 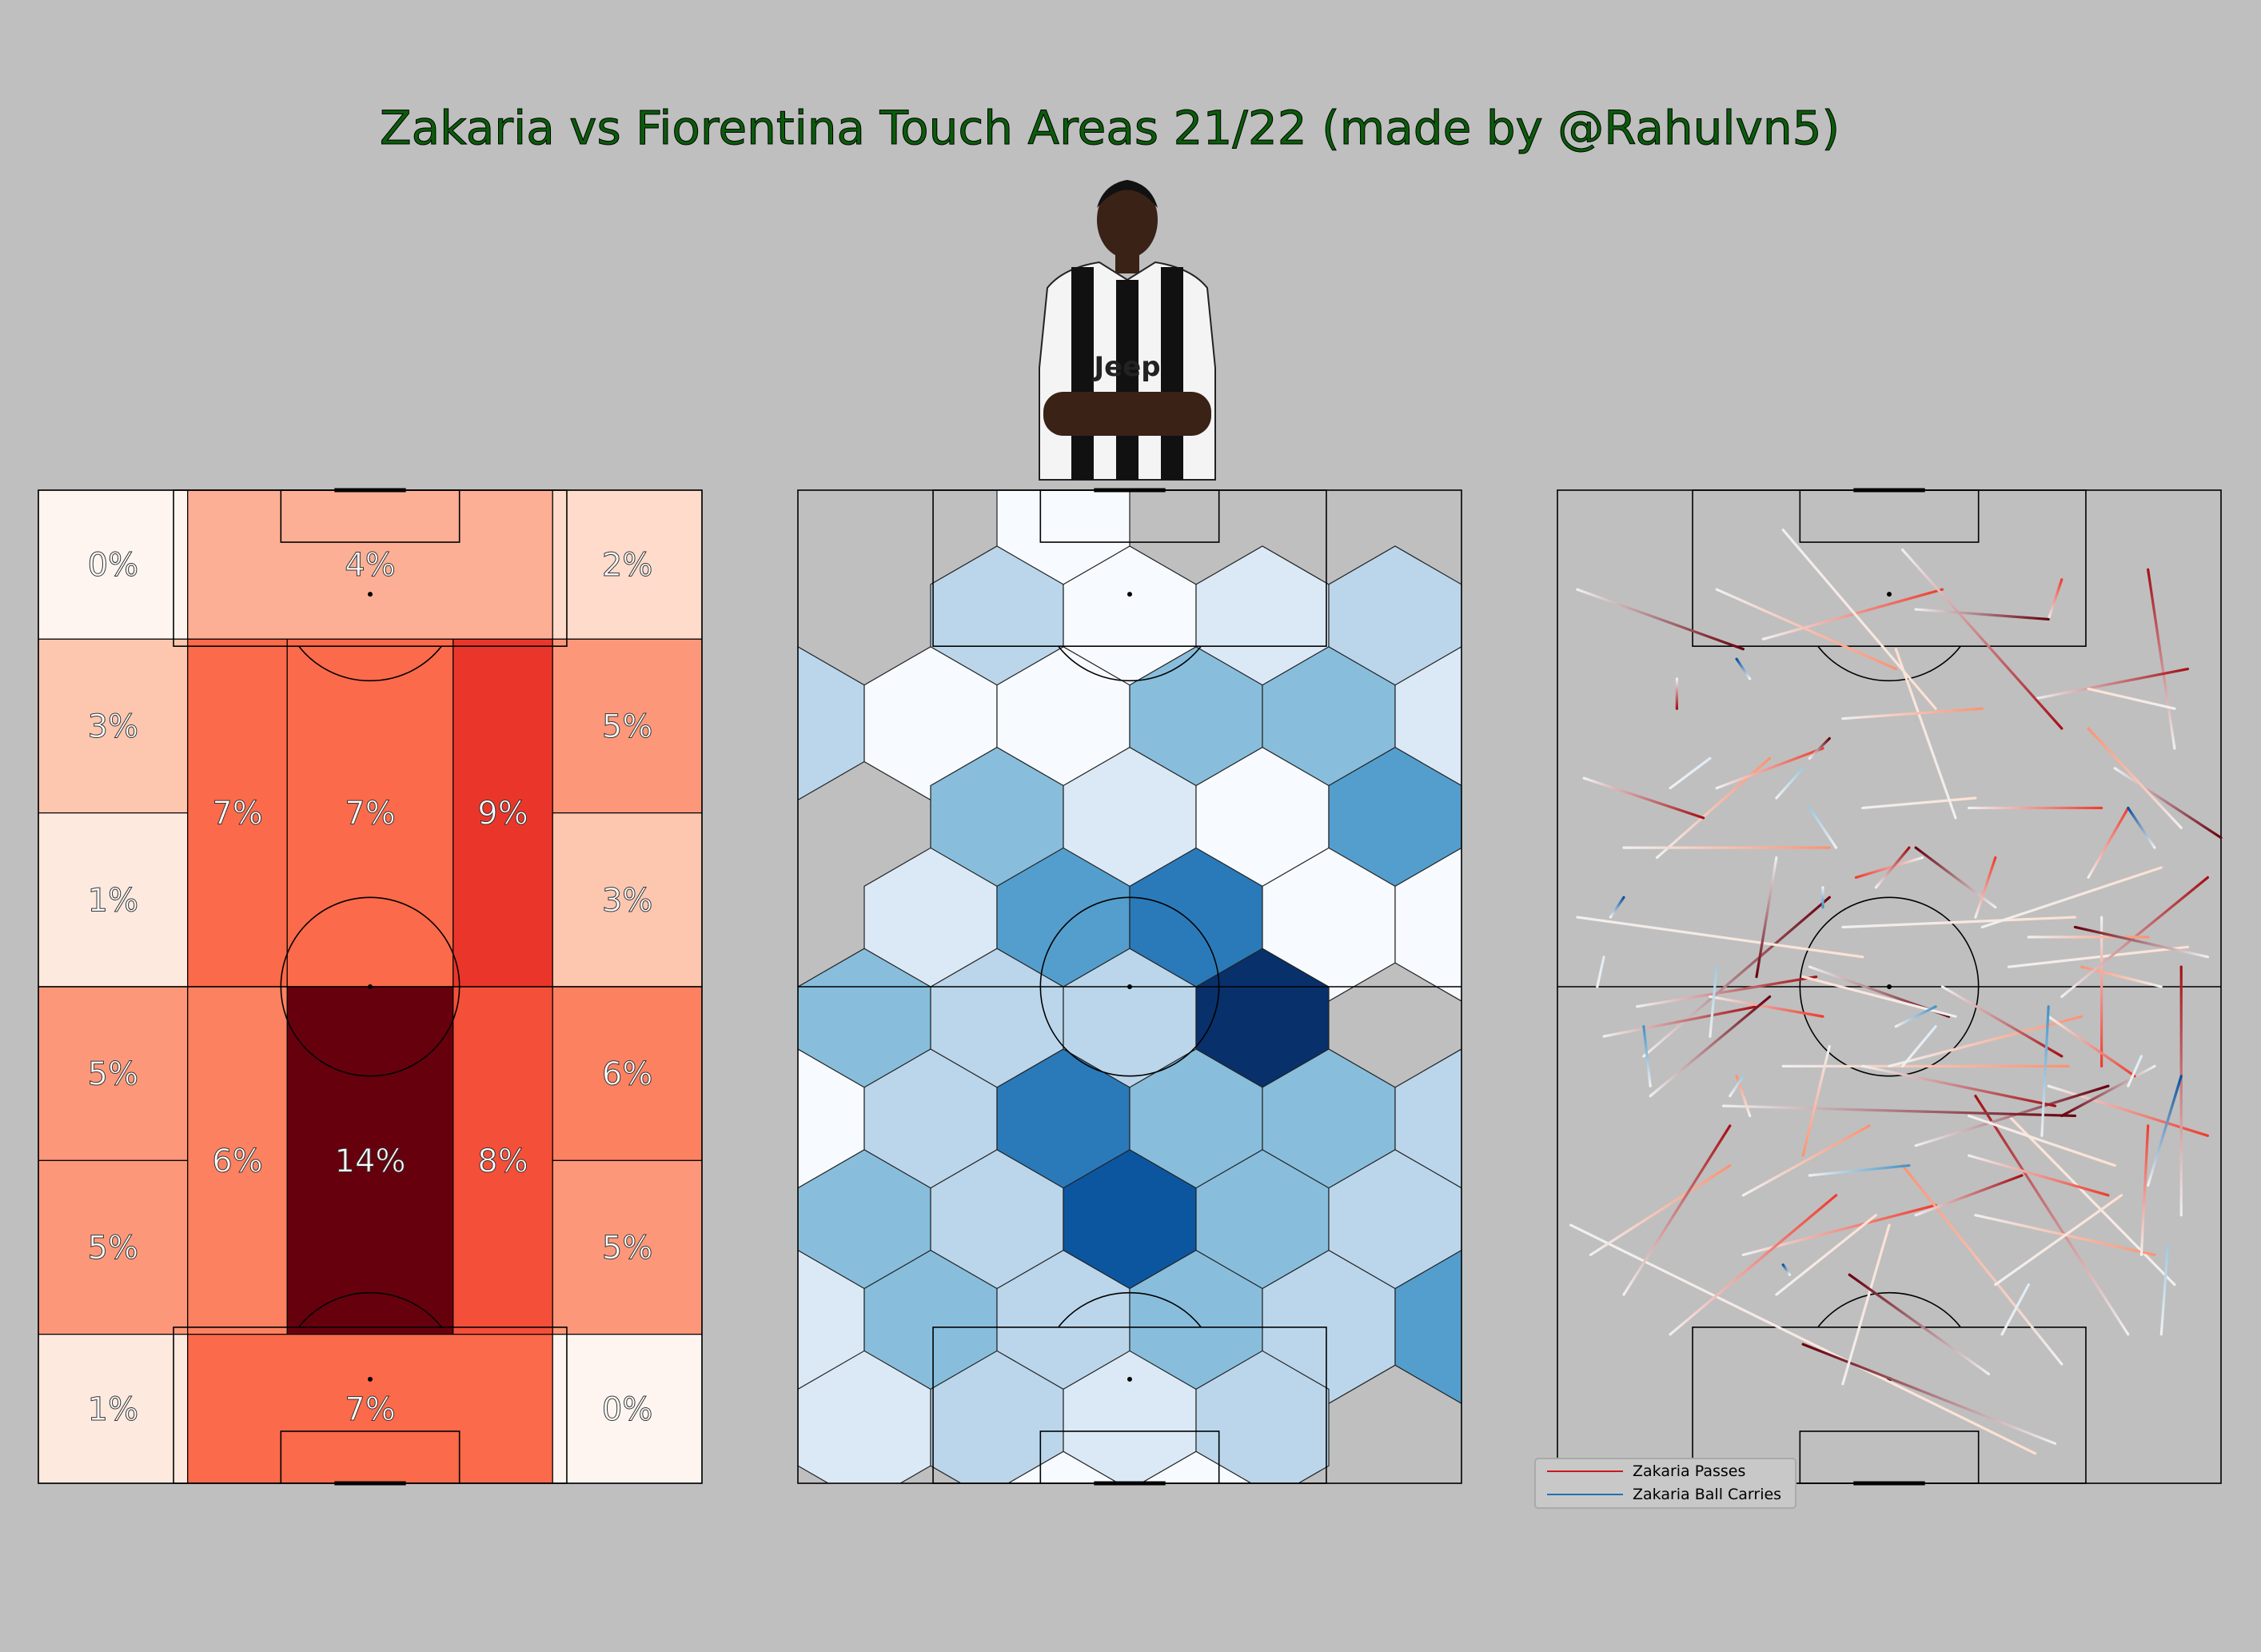 I want to click on sponsor-logo: Jeep, so click(x=1126, y=367).